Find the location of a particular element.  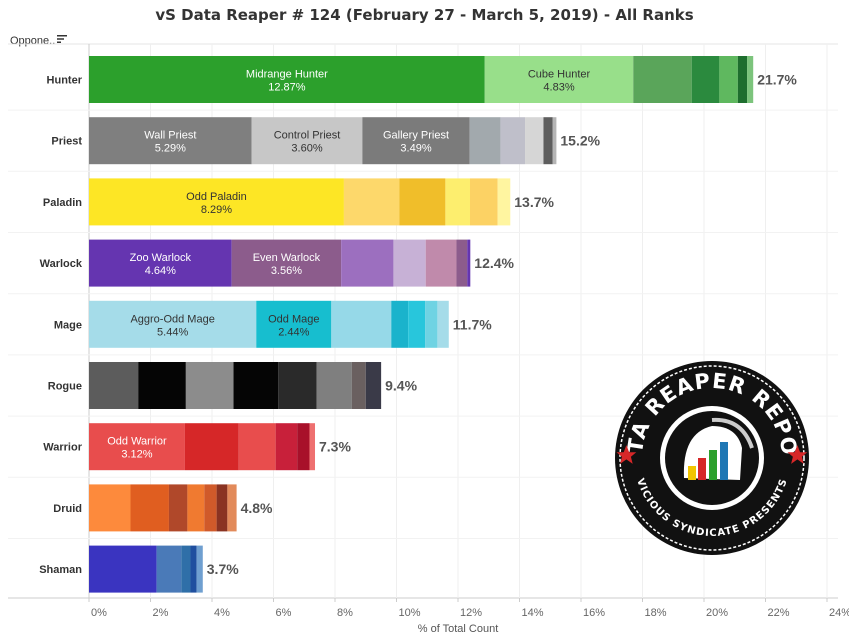

row-label: Paladin is located at coordinates (62, 203).